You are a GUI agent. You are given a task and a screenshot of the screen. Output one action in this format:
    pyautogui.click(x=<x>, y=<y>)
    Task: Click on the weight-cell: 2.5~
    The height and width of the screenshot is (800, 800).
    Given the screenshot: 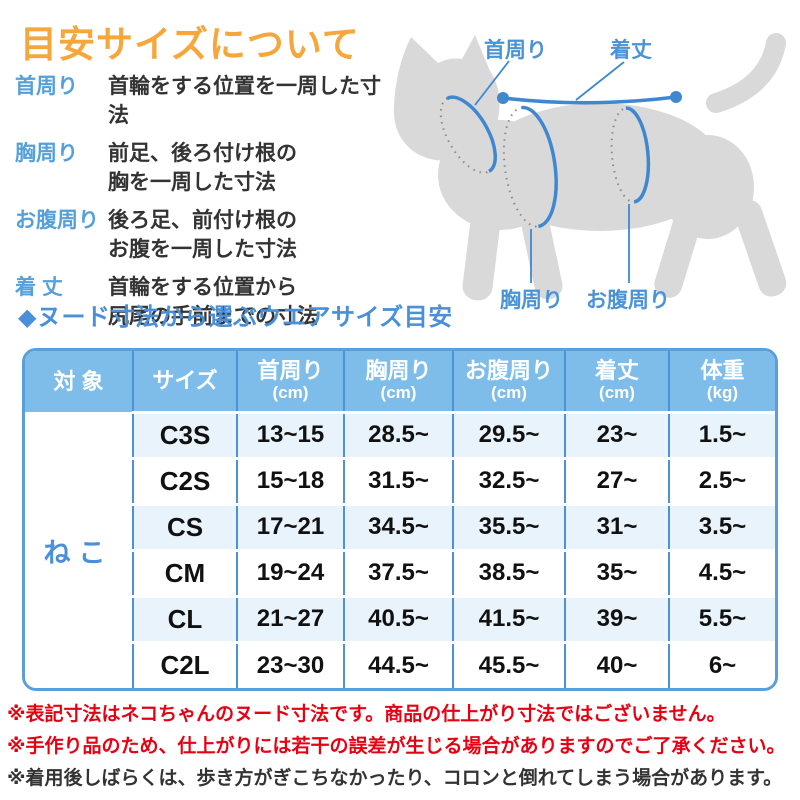 What is the action you would take?
    pyautogui.click(x=721, y=480)
    